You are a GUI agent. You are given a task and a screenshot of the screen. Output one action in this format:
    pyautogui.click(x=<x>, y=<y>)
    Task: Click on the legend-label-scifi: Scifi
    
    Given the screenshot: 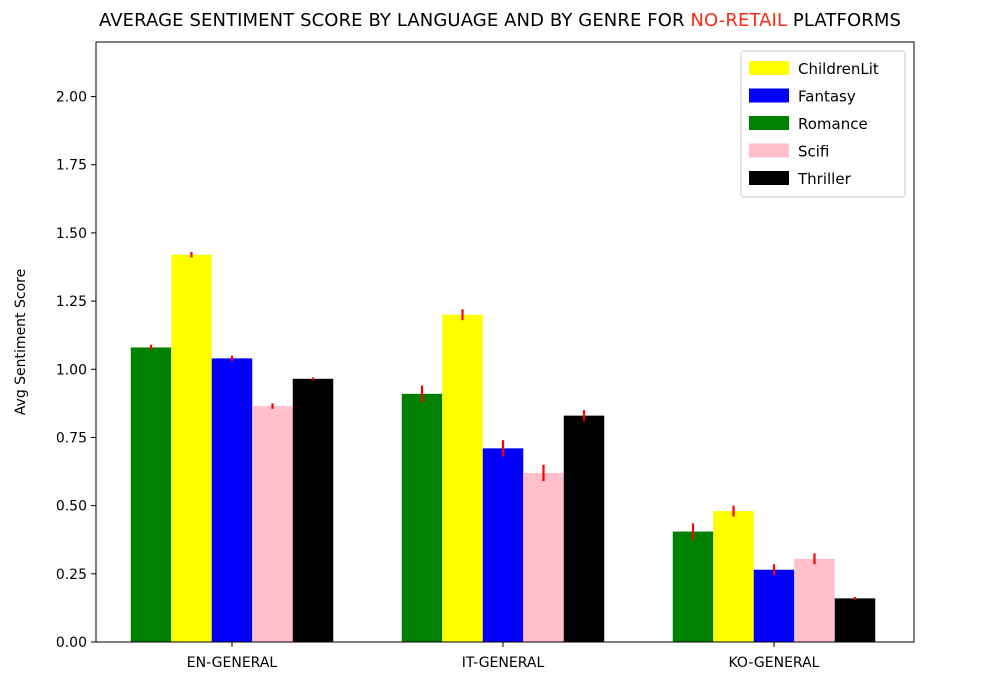 What is the action you would take?
    pyautogui.click(x=813, y=152)
    